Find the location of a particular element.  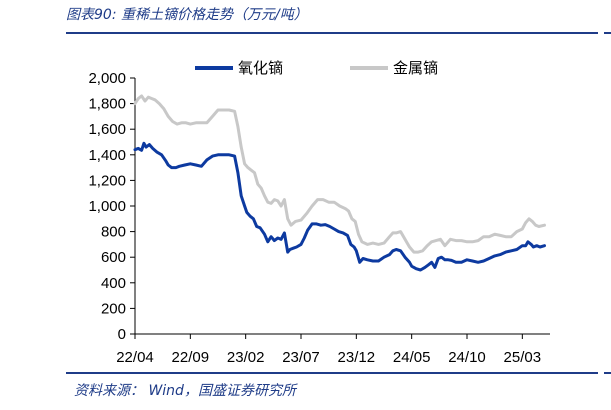

title-divider is located at coordinates (332, 33).